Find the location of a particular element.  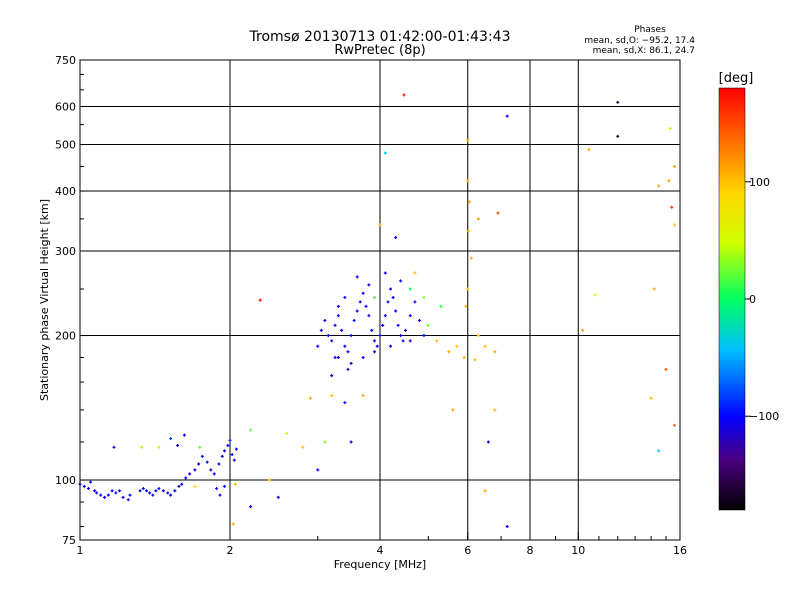

y-tick-label: 300 is located at coordinates (65, 251).